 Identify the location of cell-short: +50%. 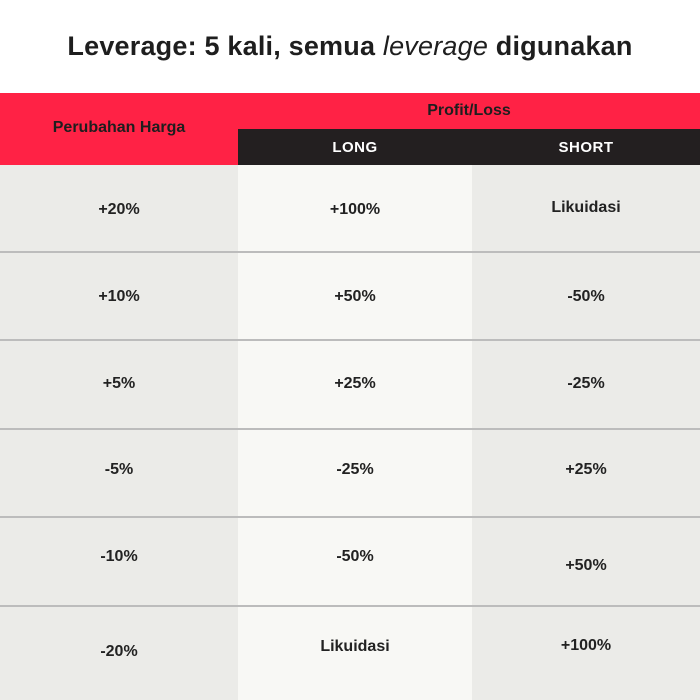
(586, 565).